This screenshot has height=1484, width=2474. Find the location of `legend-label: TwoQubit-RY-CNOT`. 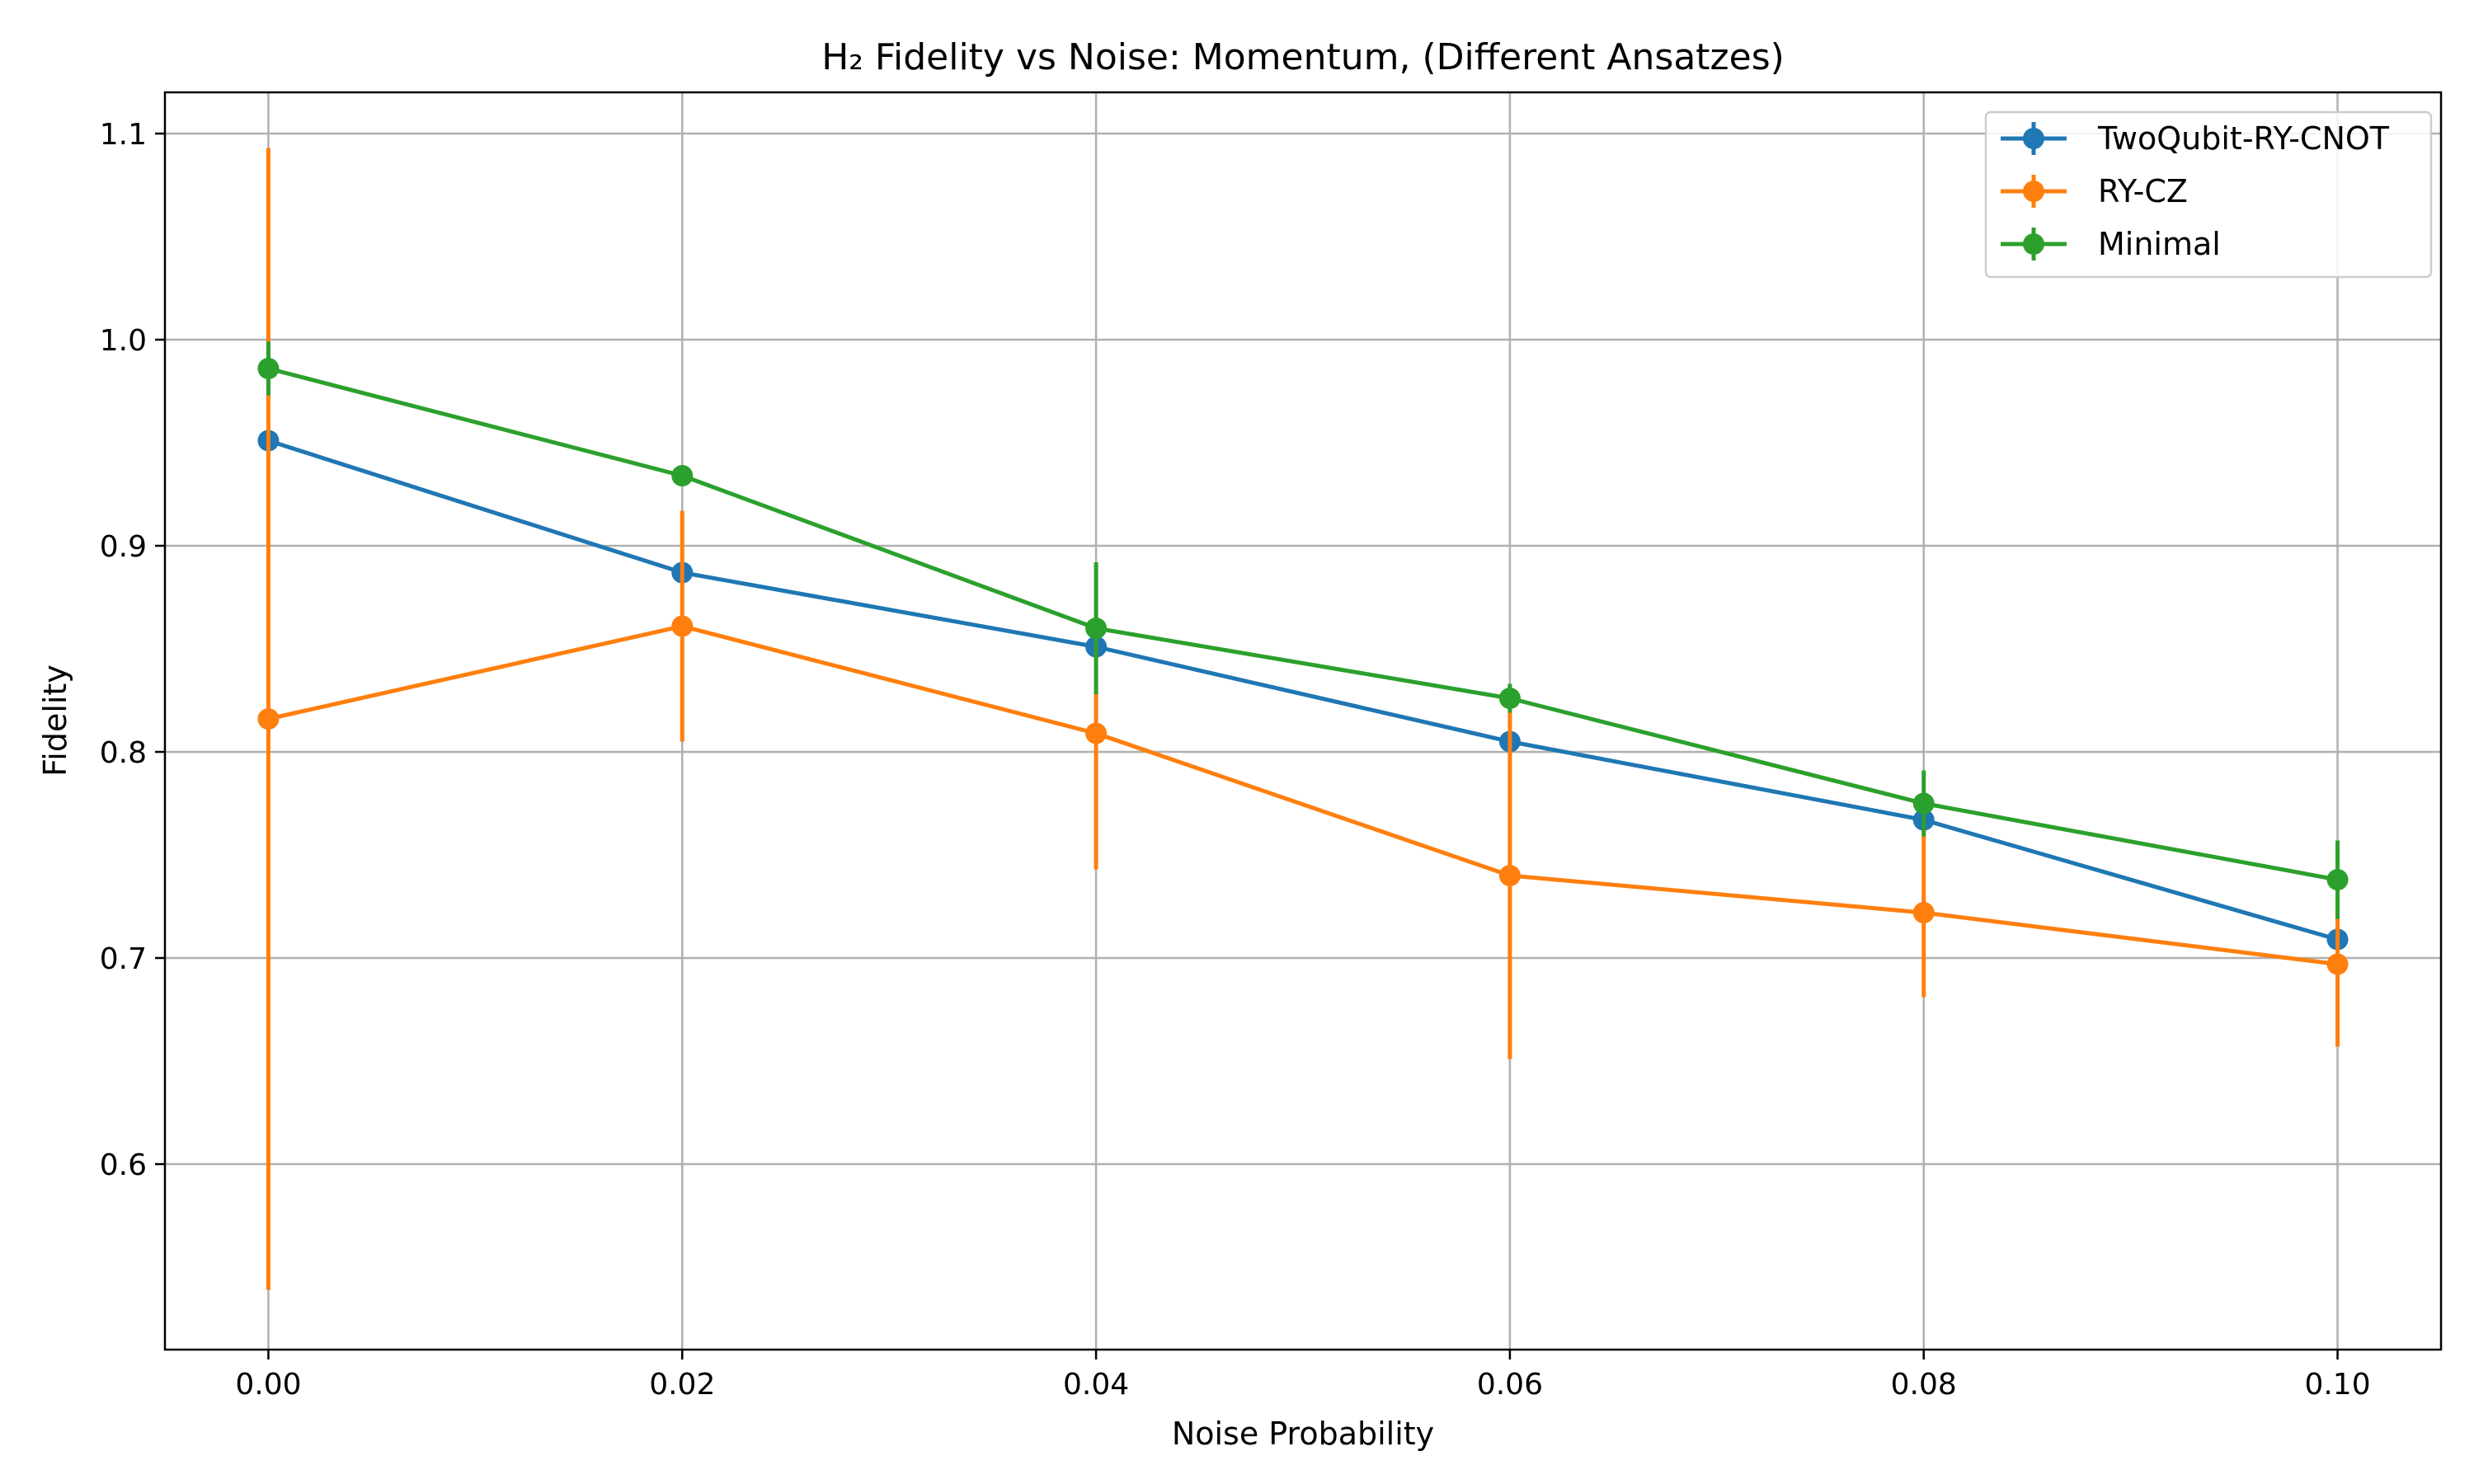

legend-label: TwoQubit-RY-CNOT is located at coordinates (2243, 138).